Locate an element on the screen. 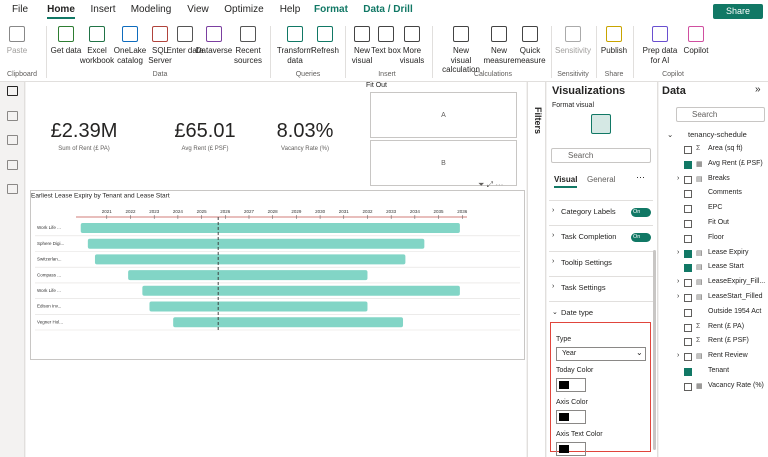 The image size is (768, 457). ribbon-button: Publish is located at coordinates (614, 50).